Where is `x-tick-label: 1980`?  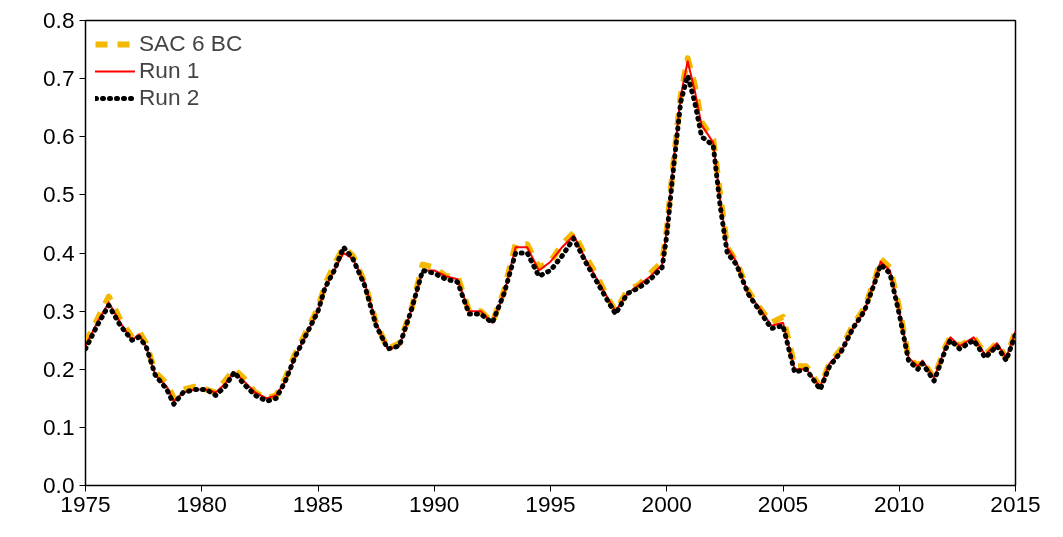
x-tick-label: 1980 is located at coordinates (201, 503).